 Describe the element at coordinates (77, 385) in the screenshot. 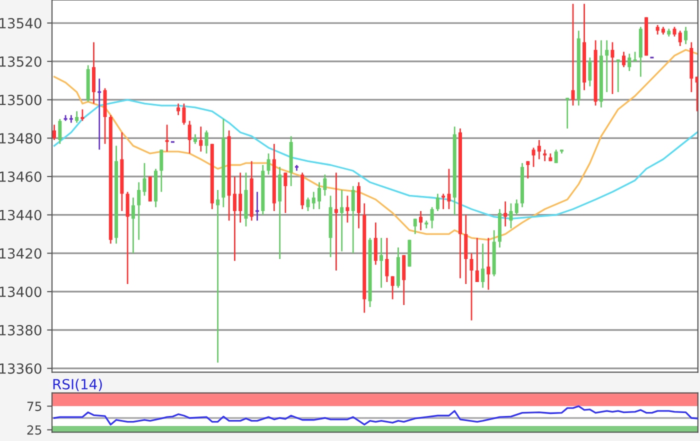

I see `chart-title: RSI(14)` at that location.